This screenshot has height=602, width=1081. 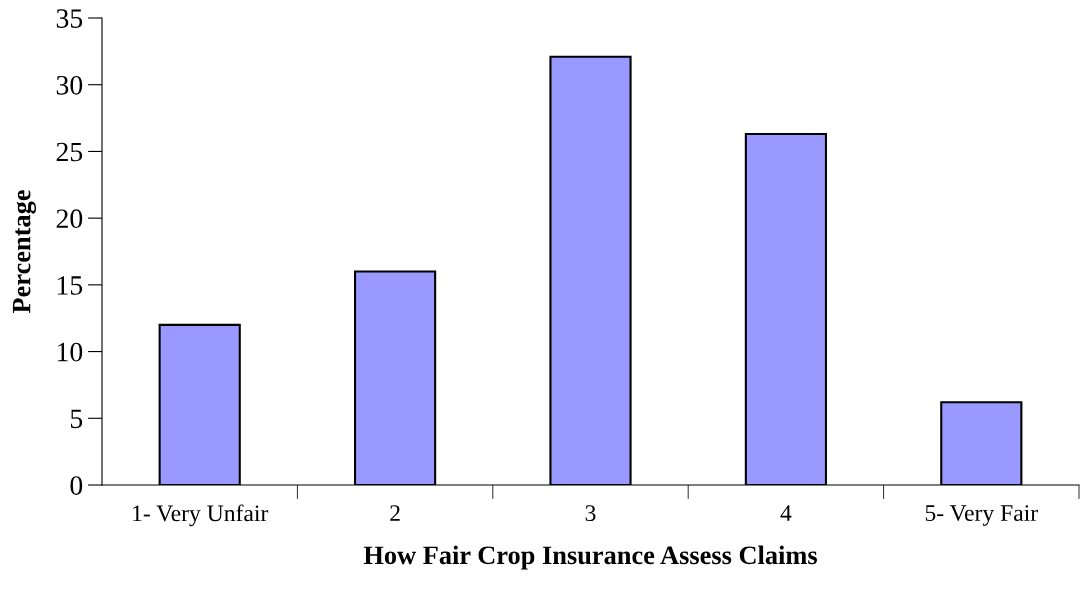 What do you see at coordinates (786, 513) in the screenshot?
I see `x-tick-label: 4` at bounding box center [786, 513].